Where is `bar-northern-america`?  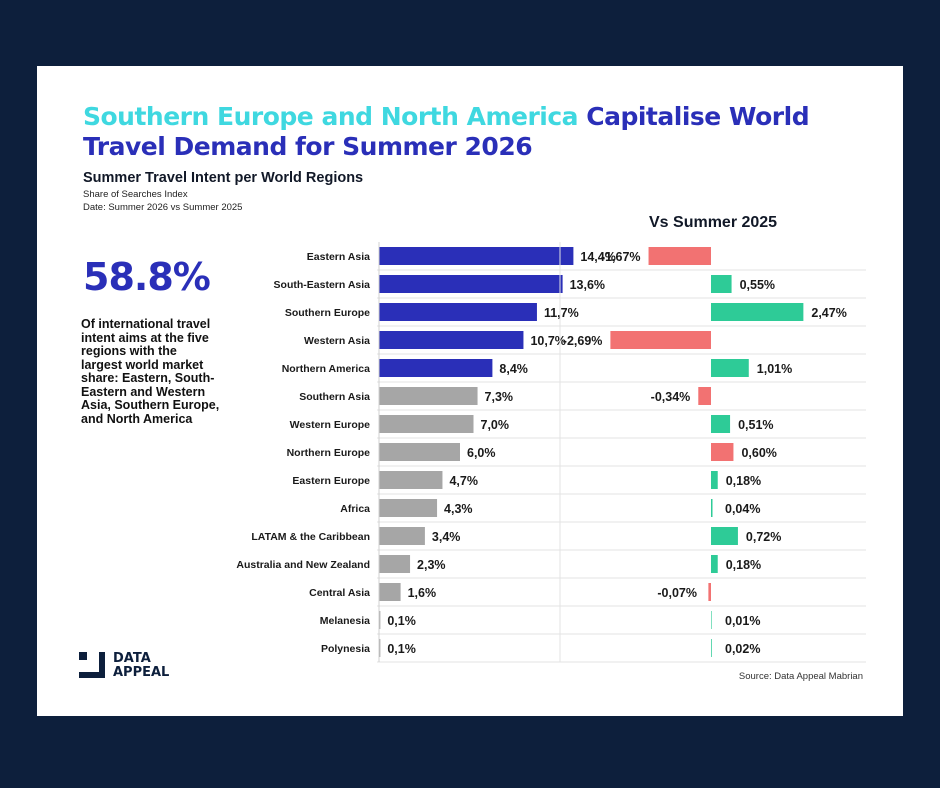
bar-northern-america is located at coordinates (436, 368).